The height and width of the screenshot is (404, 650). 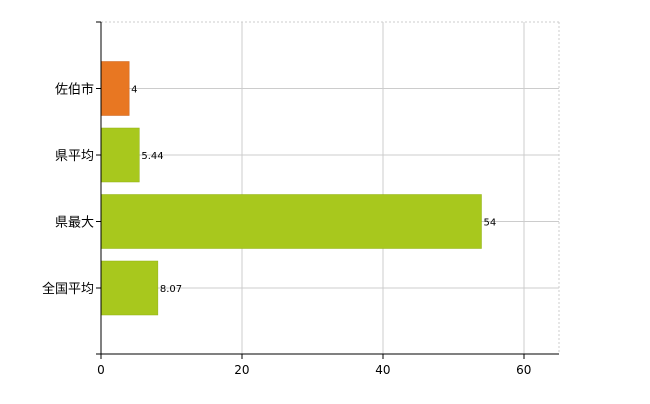 I want to click on data-label: 8.07, so click(x=171, y=289).